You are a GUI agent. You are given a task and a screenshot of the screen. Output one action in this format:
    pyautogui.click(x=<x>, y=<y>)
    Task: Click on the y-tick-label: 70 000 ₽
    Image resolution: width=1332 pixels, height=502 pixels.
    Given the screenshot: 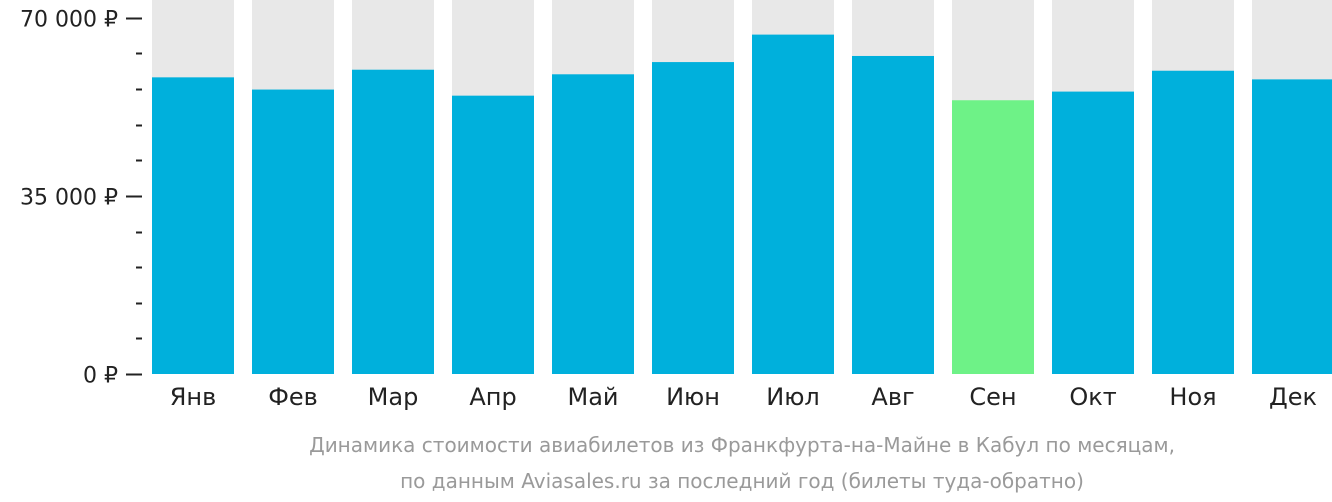 What is the action you would take?
    pyautogui.click(x=69, y=20)
    